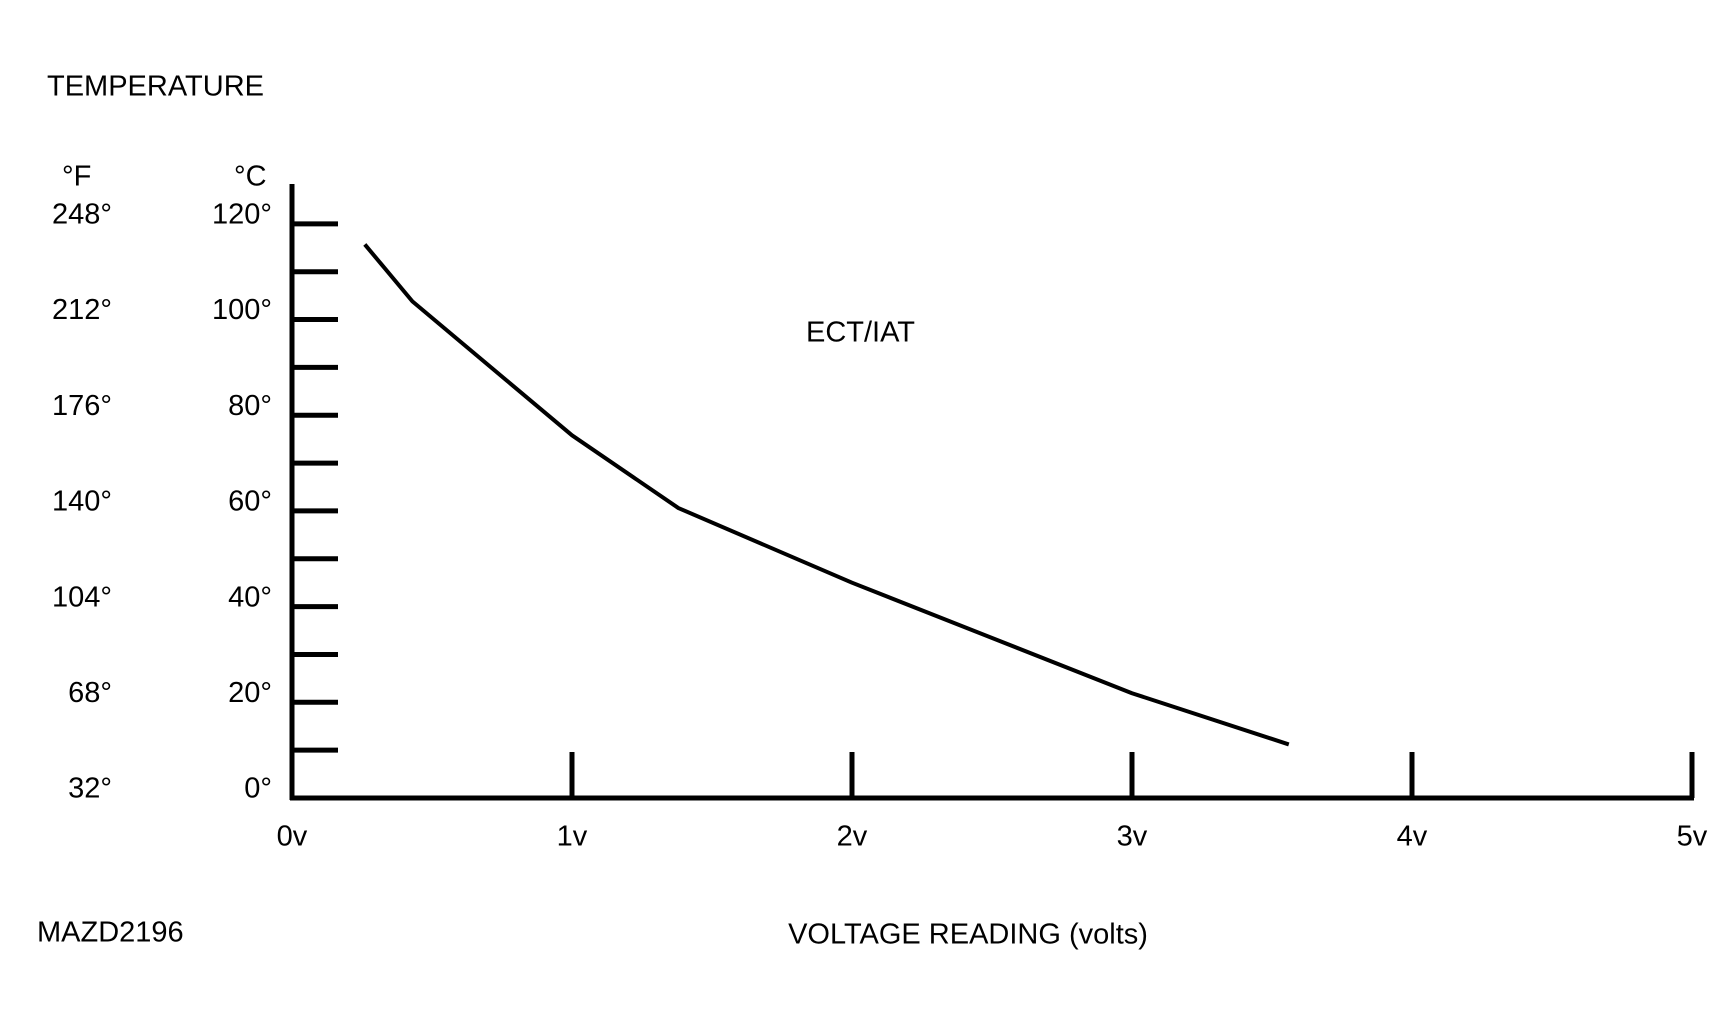  What do you see at coordinates (258, 789) in the screenshot?
I see `y-tick-label: 0°` at bounding box center [258, 789].